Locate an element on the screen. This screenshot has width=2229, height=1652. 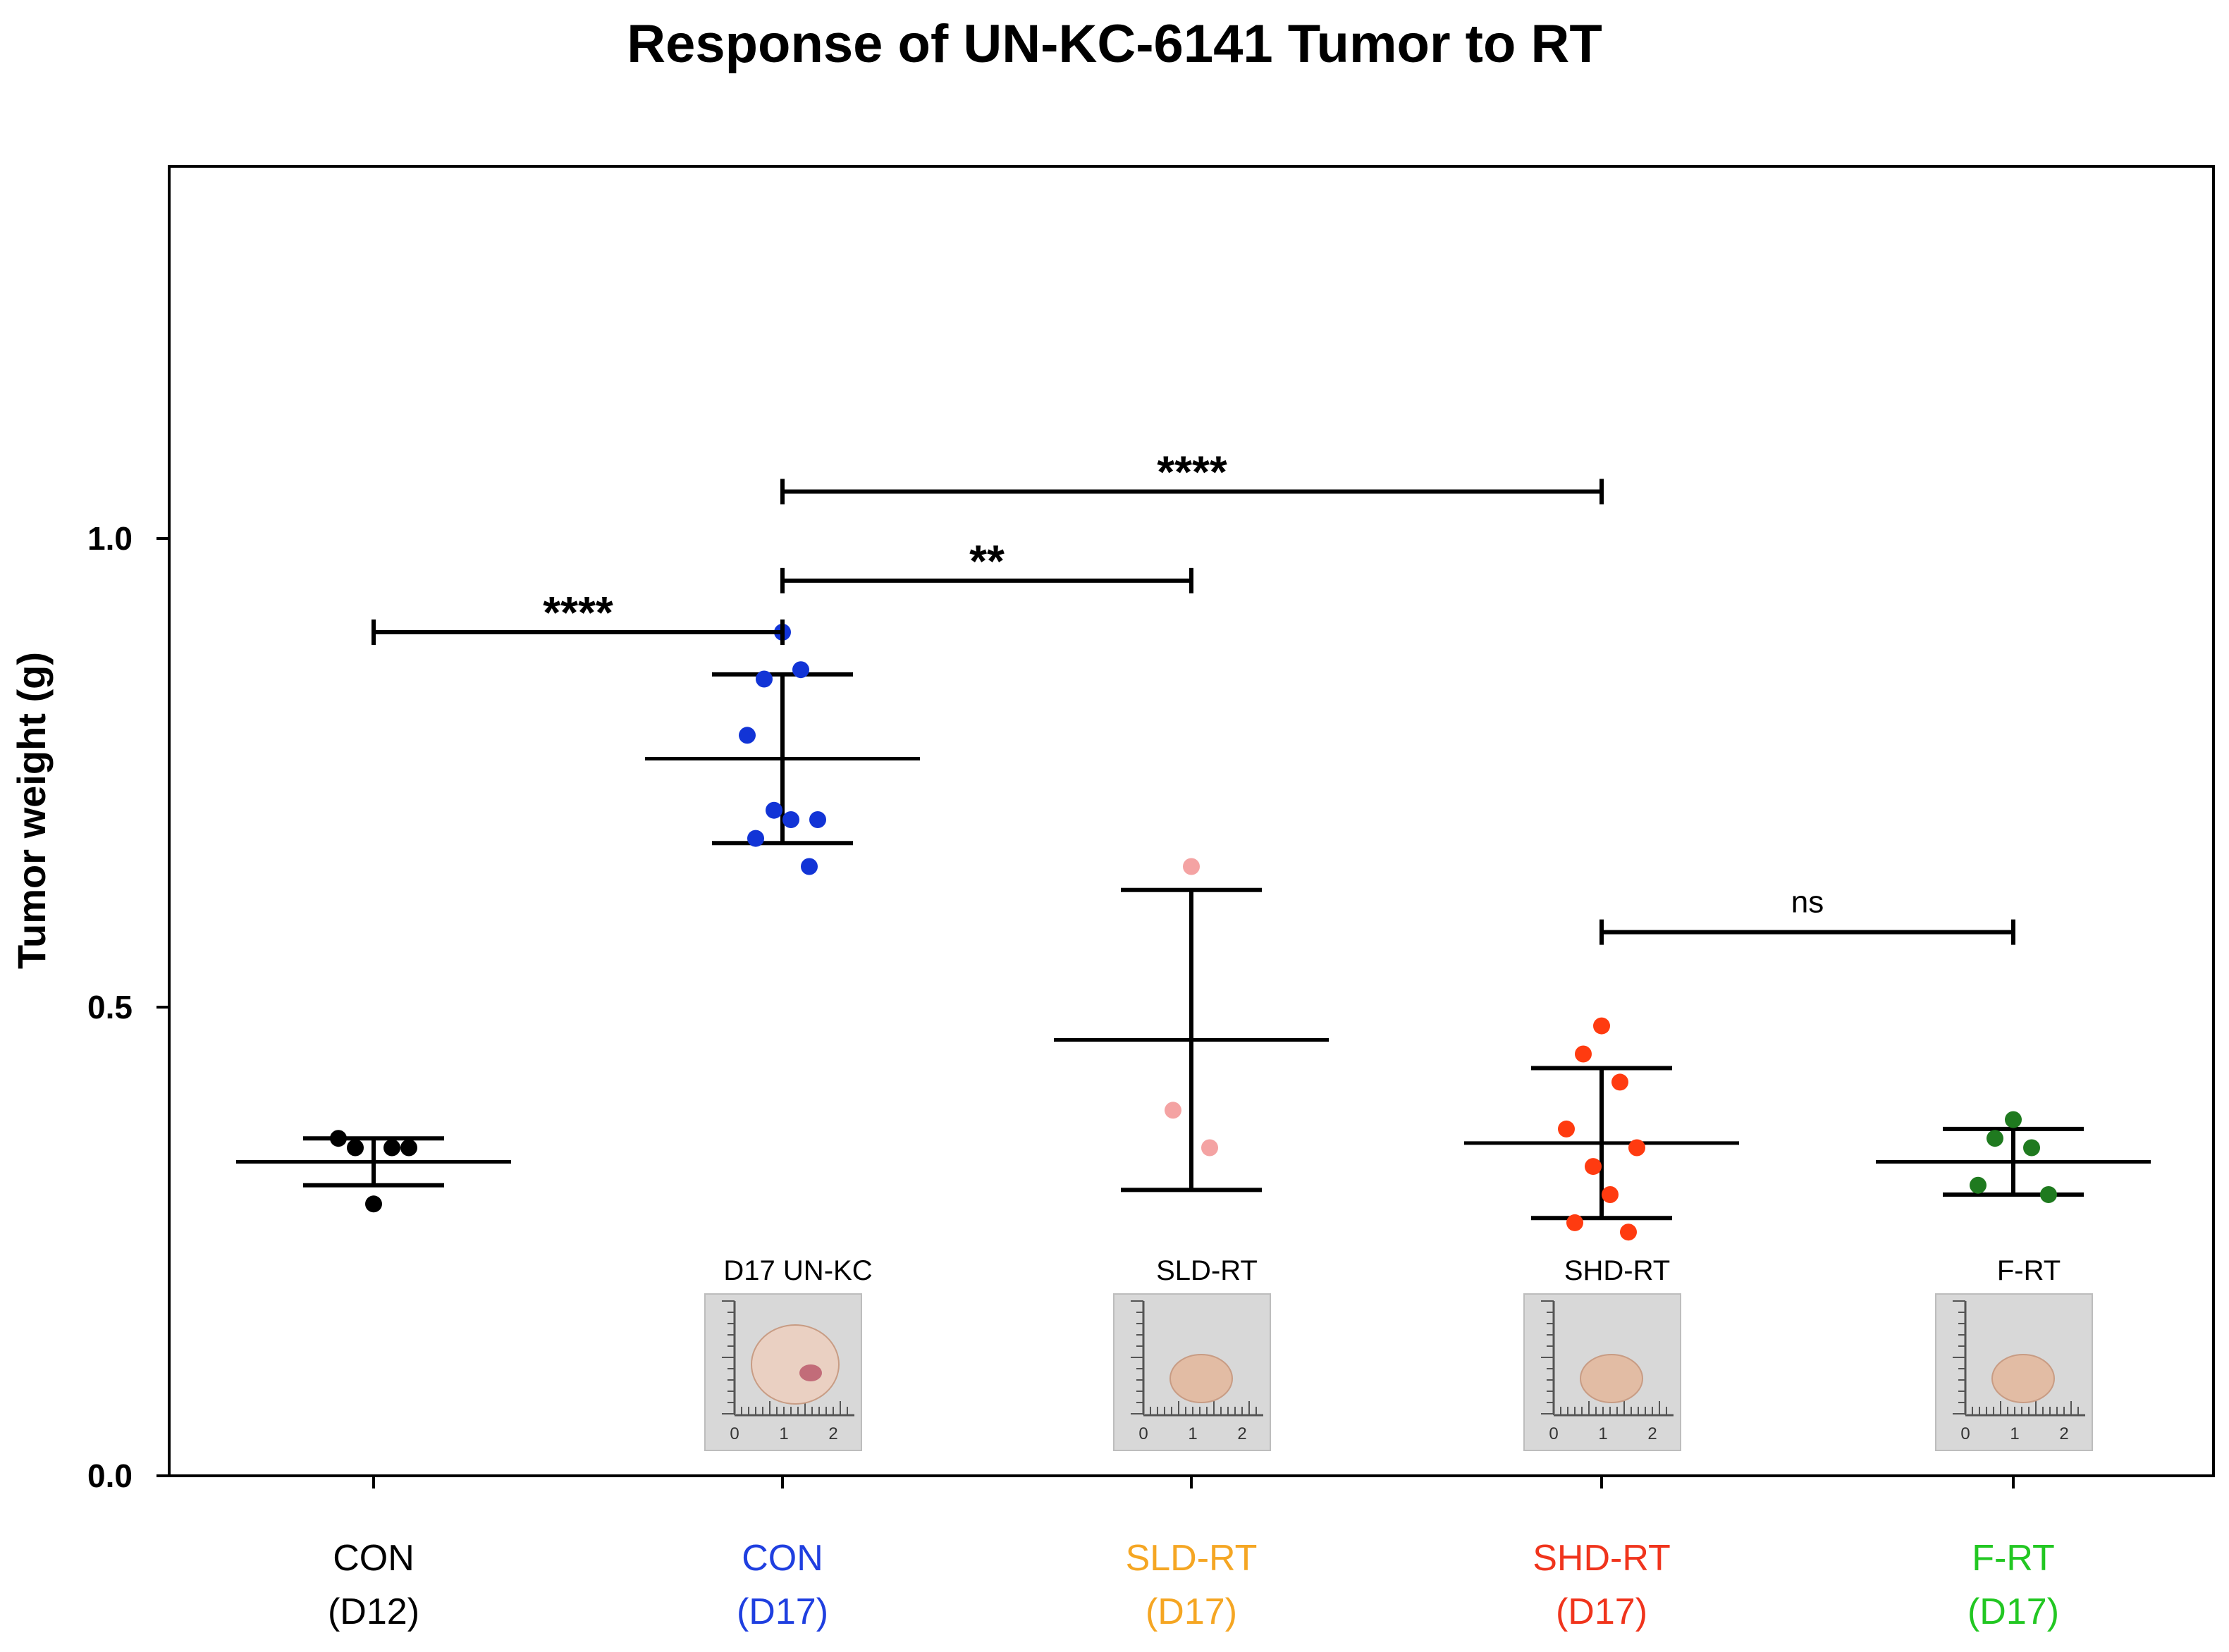
x-category-label: SHD-RT is located at coordinates (1602, 1558).